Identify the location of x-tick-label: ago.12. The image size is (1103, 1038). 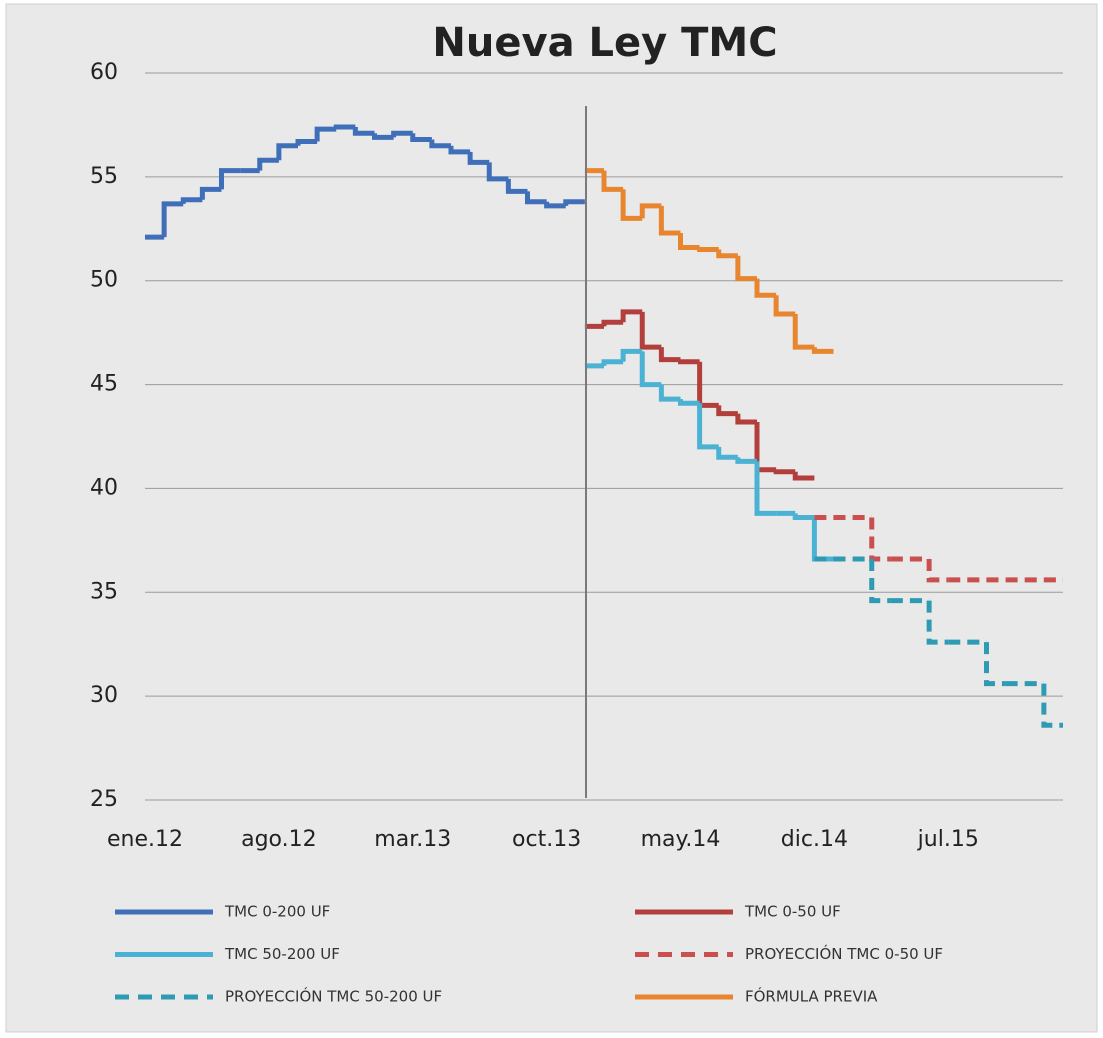
(279, 839).